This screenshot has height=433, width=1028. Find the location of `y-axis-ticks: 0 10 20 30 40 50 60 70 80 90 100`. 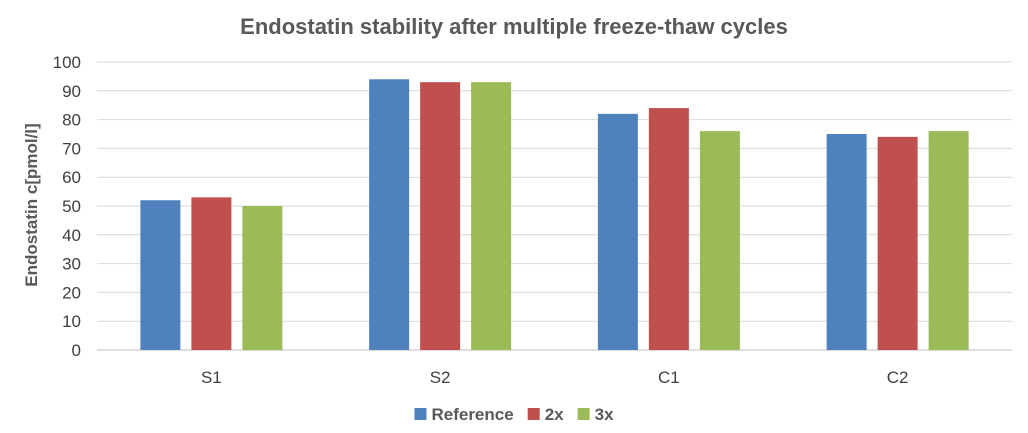

y-axis-ticks: 0 10 20 30 40 50 60 70 80 90 100 is located at coordinates (67, 206).